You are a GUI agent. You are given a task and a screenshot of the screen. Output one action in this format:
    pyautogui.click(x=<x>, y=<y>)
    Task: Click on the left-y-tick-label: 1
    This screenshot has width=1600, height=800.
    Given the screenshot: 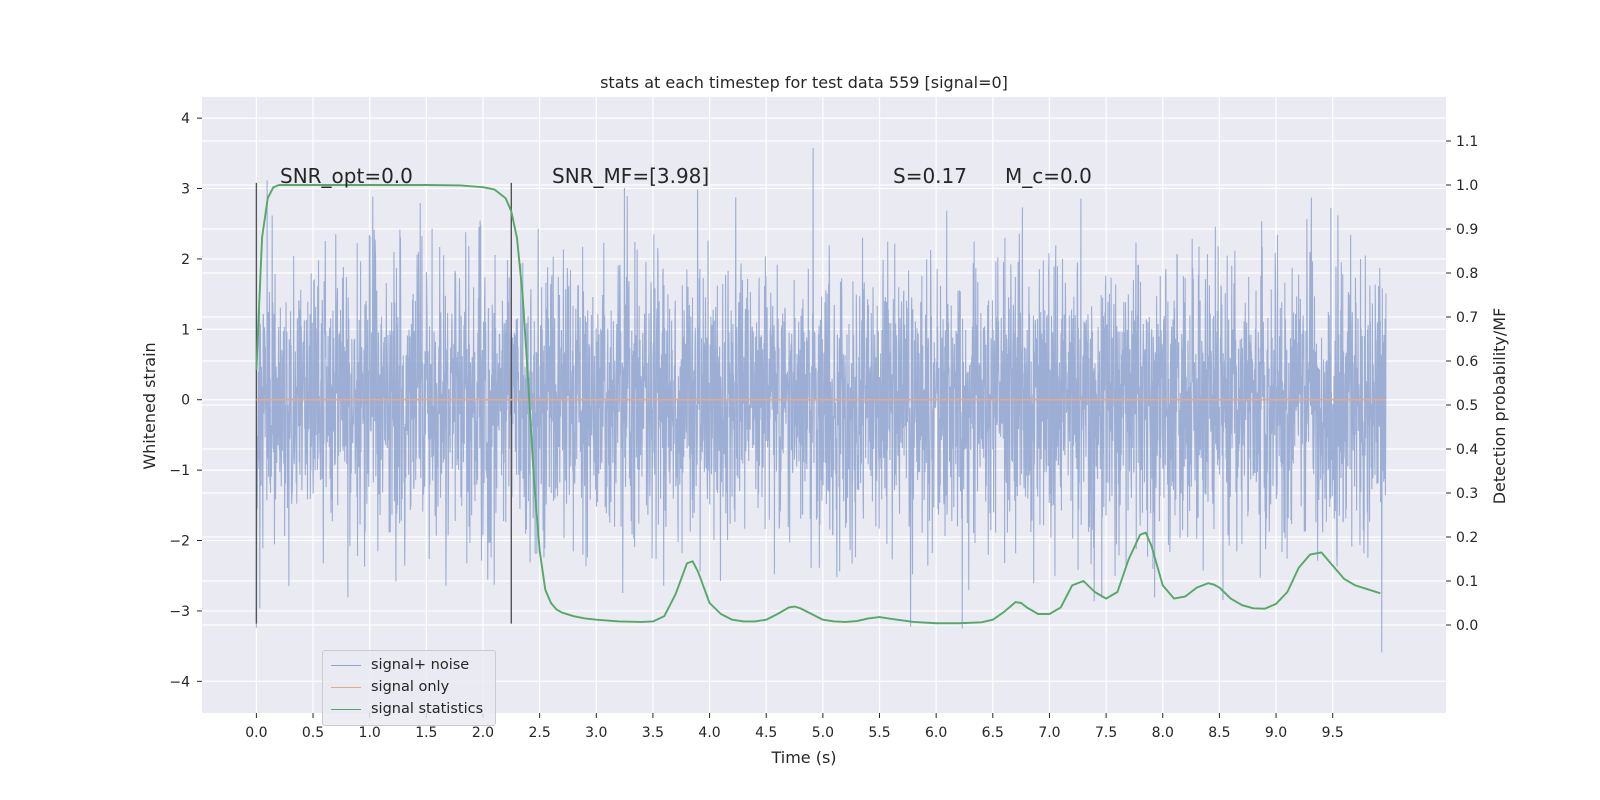 What is the action you would take?
    pyautogui.click(x=185, y=330)
    